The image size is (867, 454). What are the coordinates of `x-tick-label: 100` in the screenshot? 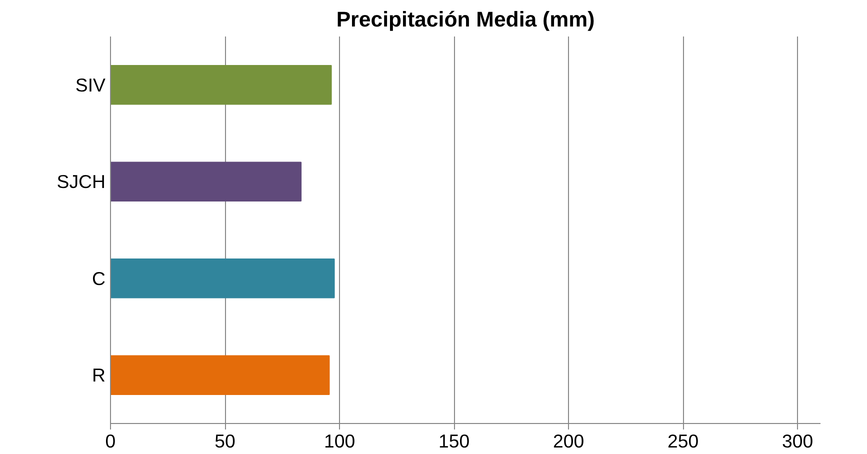 It's located at (340, 441).